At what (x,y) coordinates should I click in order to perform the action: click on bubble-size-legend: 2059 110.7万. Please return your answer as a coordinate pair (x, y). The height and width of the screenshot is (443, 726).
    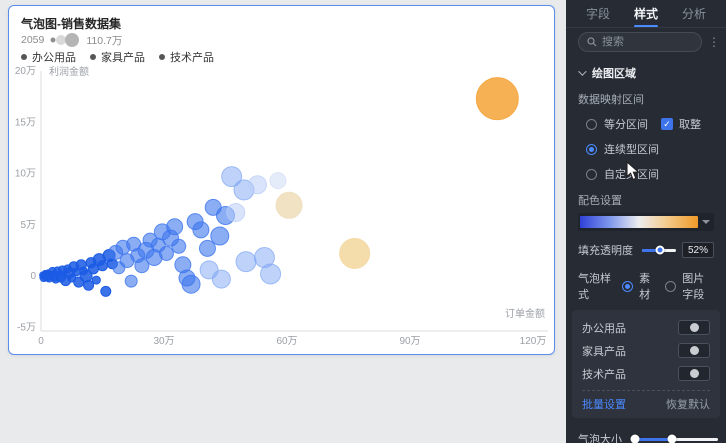
    Looking at the image, I should click on (71, 40).